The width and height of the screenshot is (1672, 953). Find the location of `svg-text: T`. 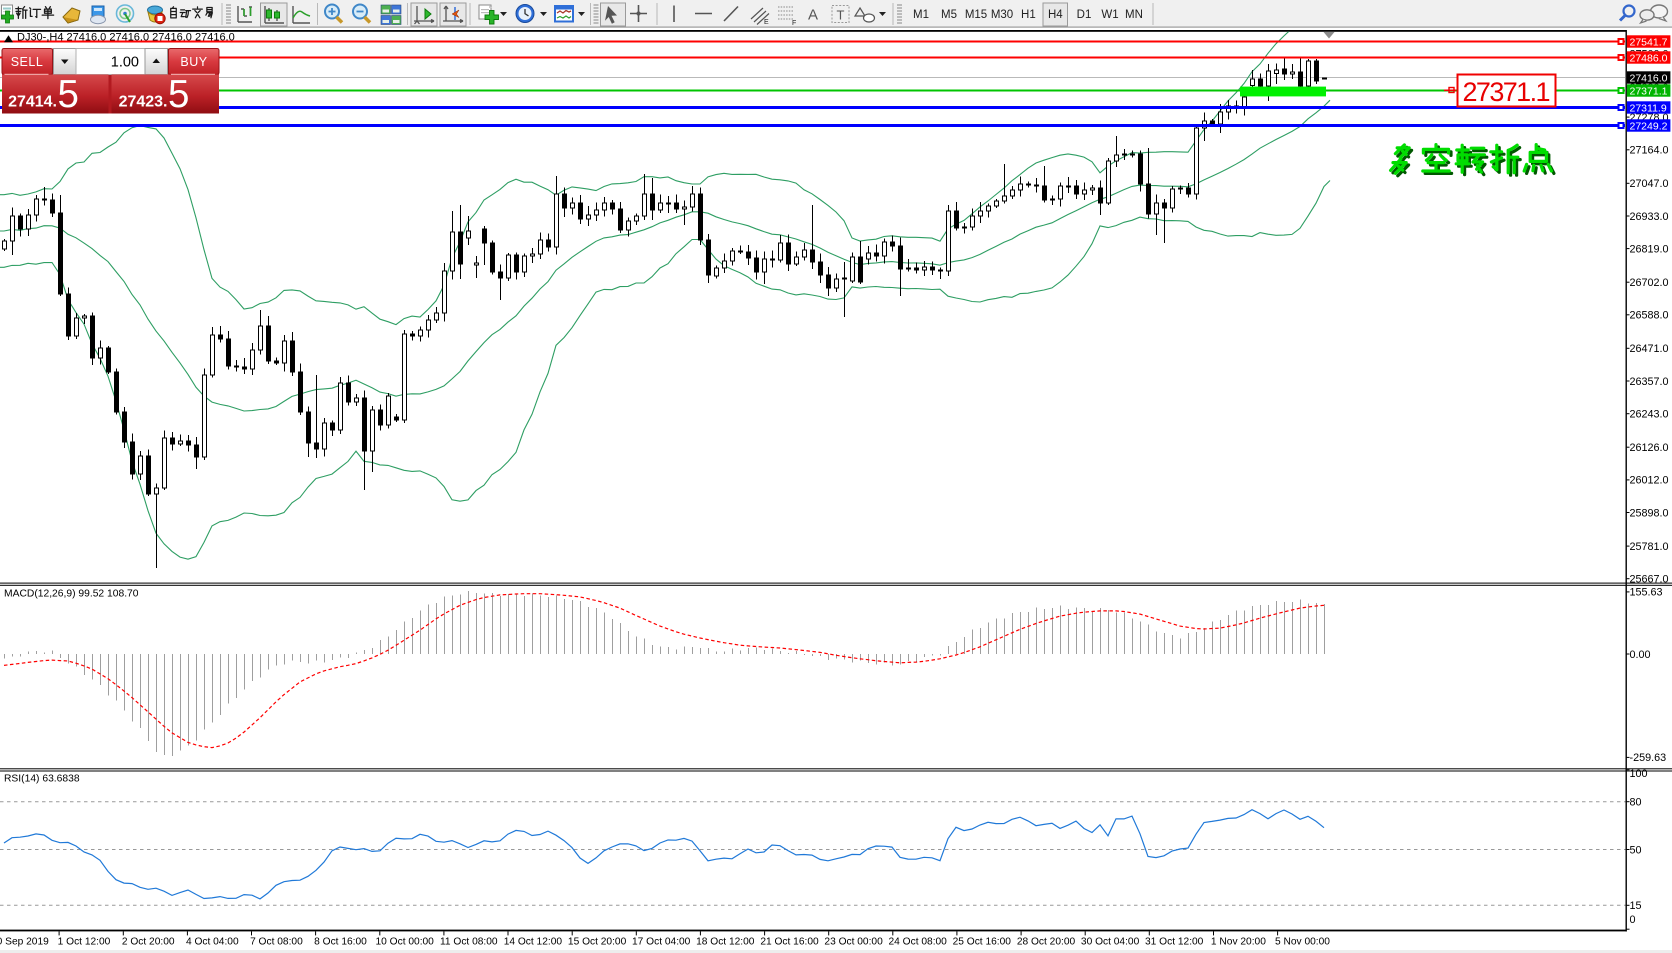

svg-text: T is located at coordinates (841, 15).